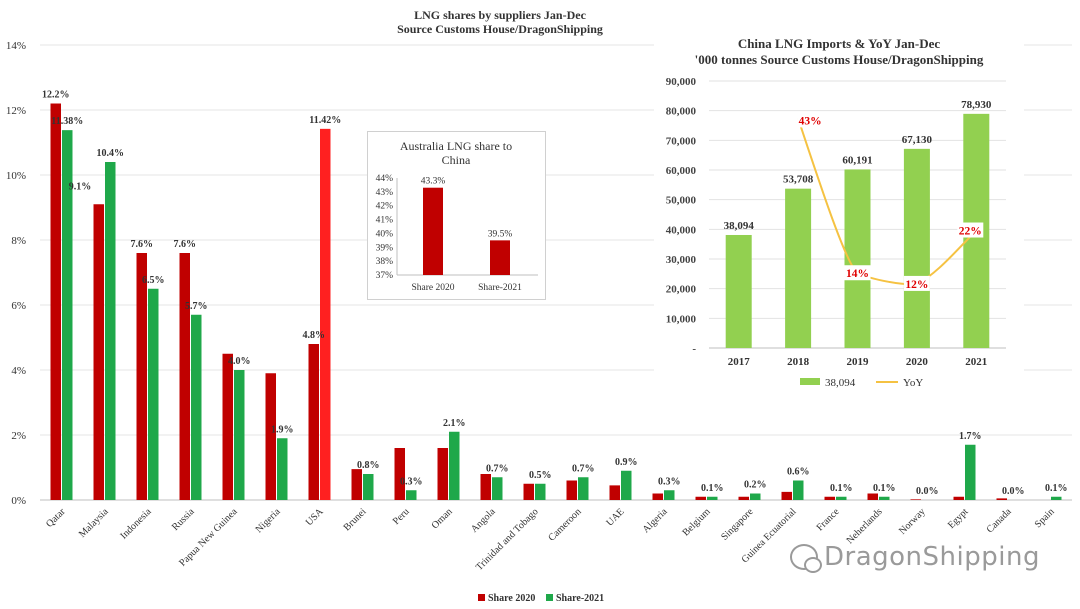 The width and height of the screenshot is (1080, 609). I want to click on bar-belgium-share-2021, so click(712, 498).